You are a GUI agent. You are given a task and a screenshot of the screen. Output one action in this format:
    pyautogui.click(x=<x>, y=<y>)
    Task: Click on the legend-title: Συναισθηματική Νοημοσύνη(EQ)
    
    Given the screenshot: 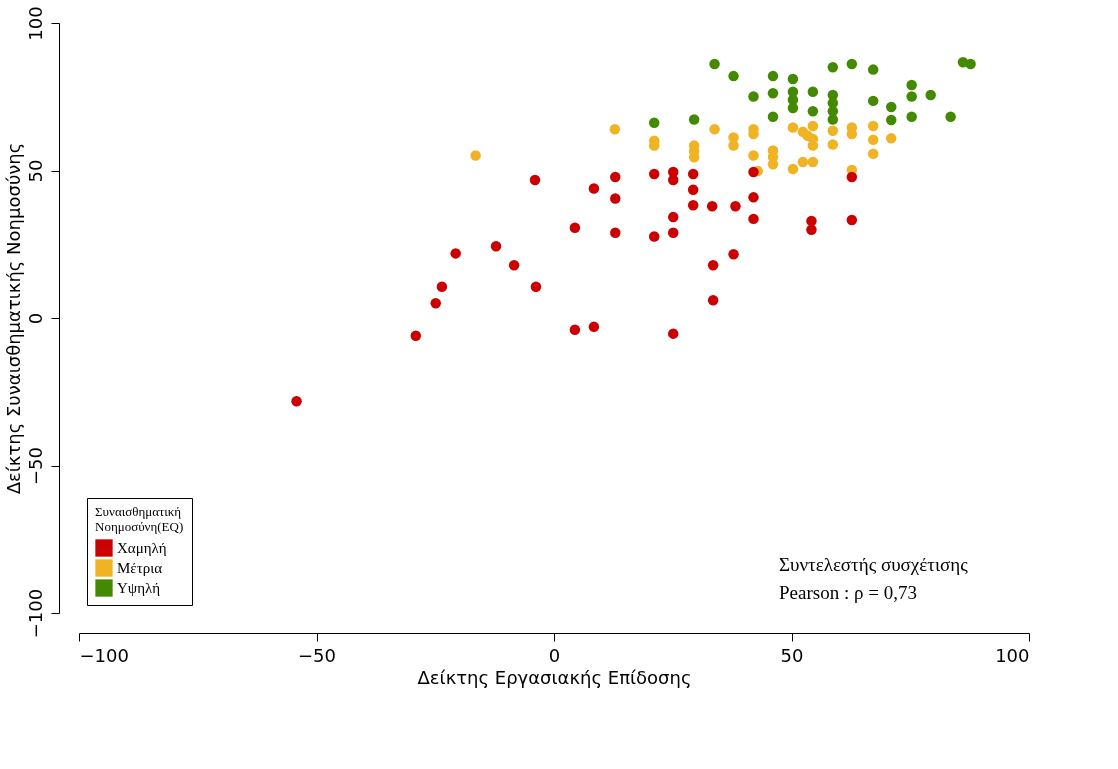 What is the action you would take?
    pyautogui.click(x=139, y=519)
    